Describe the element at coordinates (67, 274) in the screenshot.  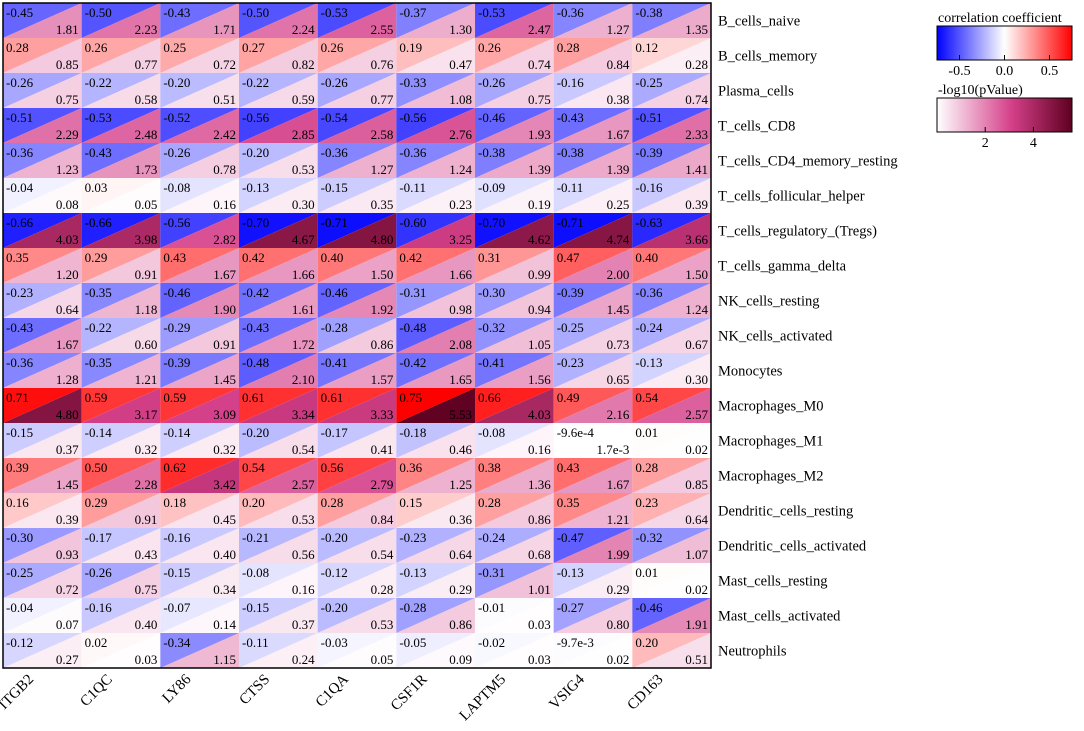
I see `pvalue-value: 1.20` at that location.